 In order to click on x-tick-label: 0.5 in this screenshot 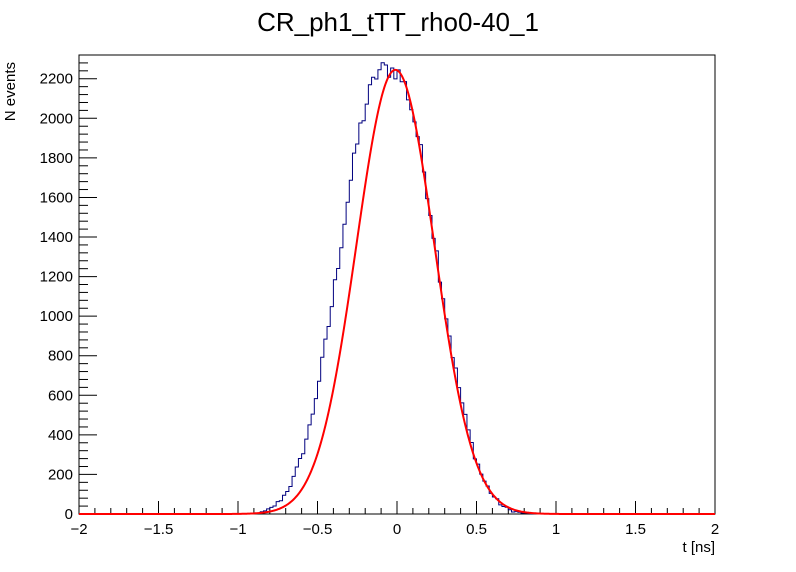, I will do `click(476, 529)`.